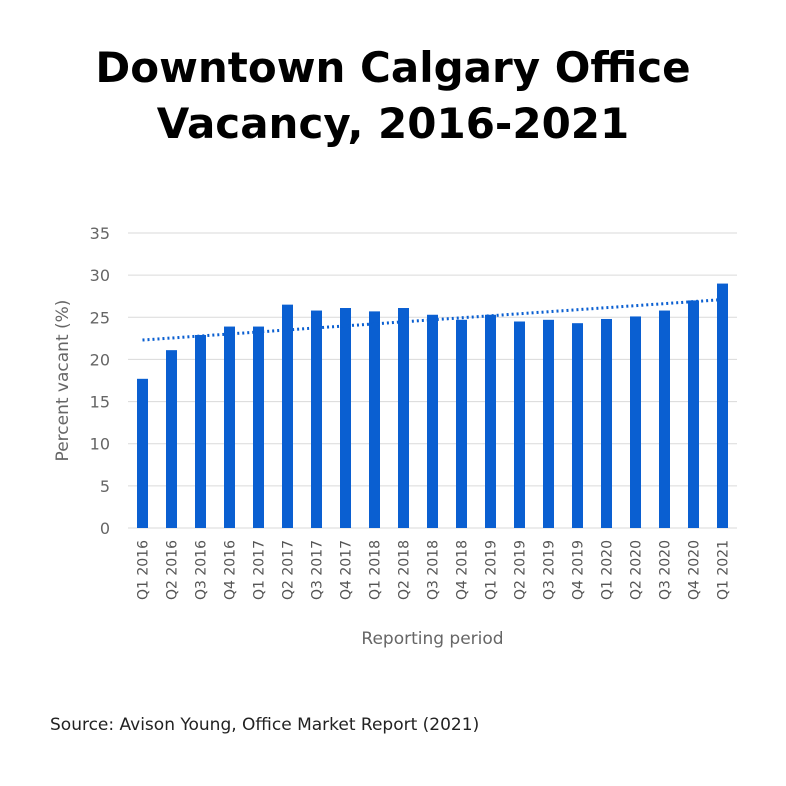 This screenshot has width=786, height=786. What do you see at coordinates (105, 486) in the screenshot?
I see `y-tick-label: 5` at bounding box center [105, 486].